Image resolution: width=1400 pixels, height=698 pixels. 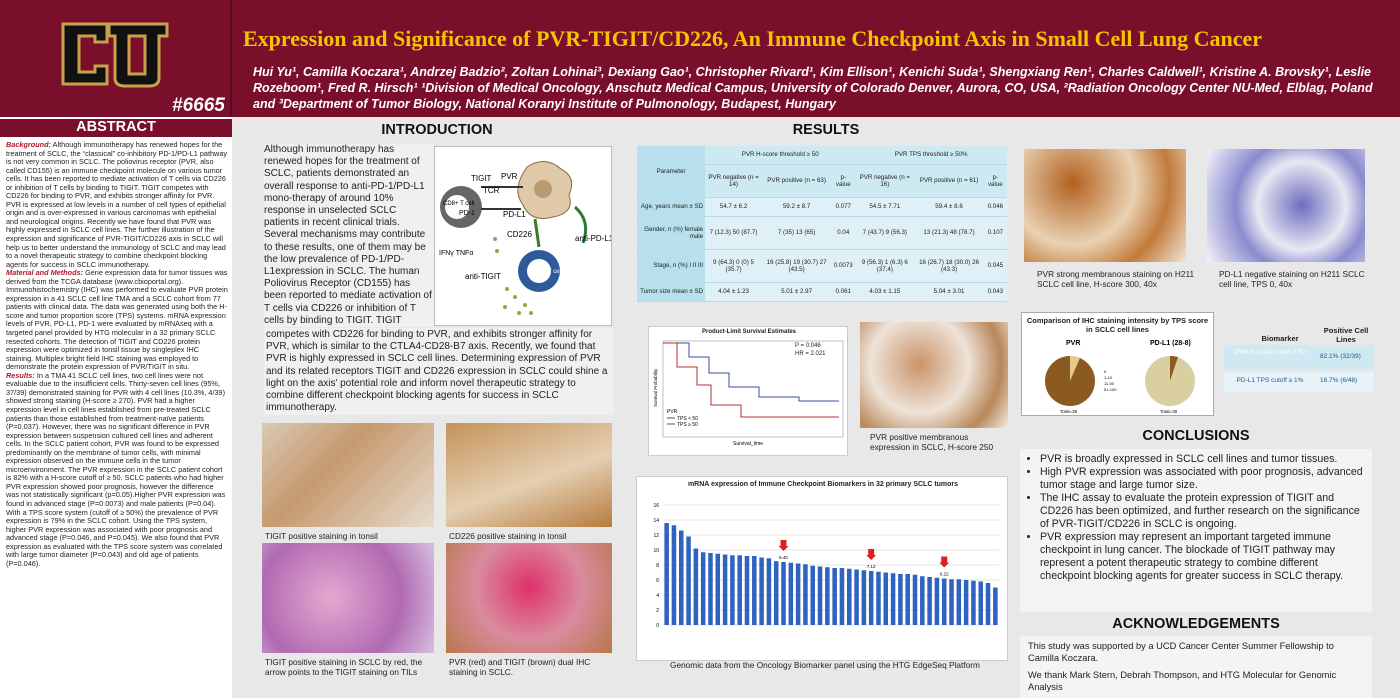 What do you see at coordinates (995, 233) in the screenshot?
I see `table-cell: 0.107` at bounding box center [995, 233].